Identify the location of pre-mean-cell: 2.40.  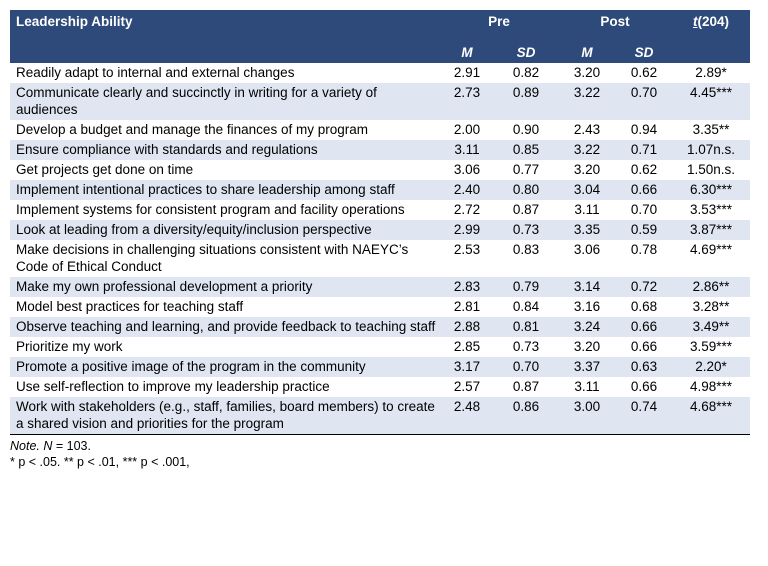
(467, 190).